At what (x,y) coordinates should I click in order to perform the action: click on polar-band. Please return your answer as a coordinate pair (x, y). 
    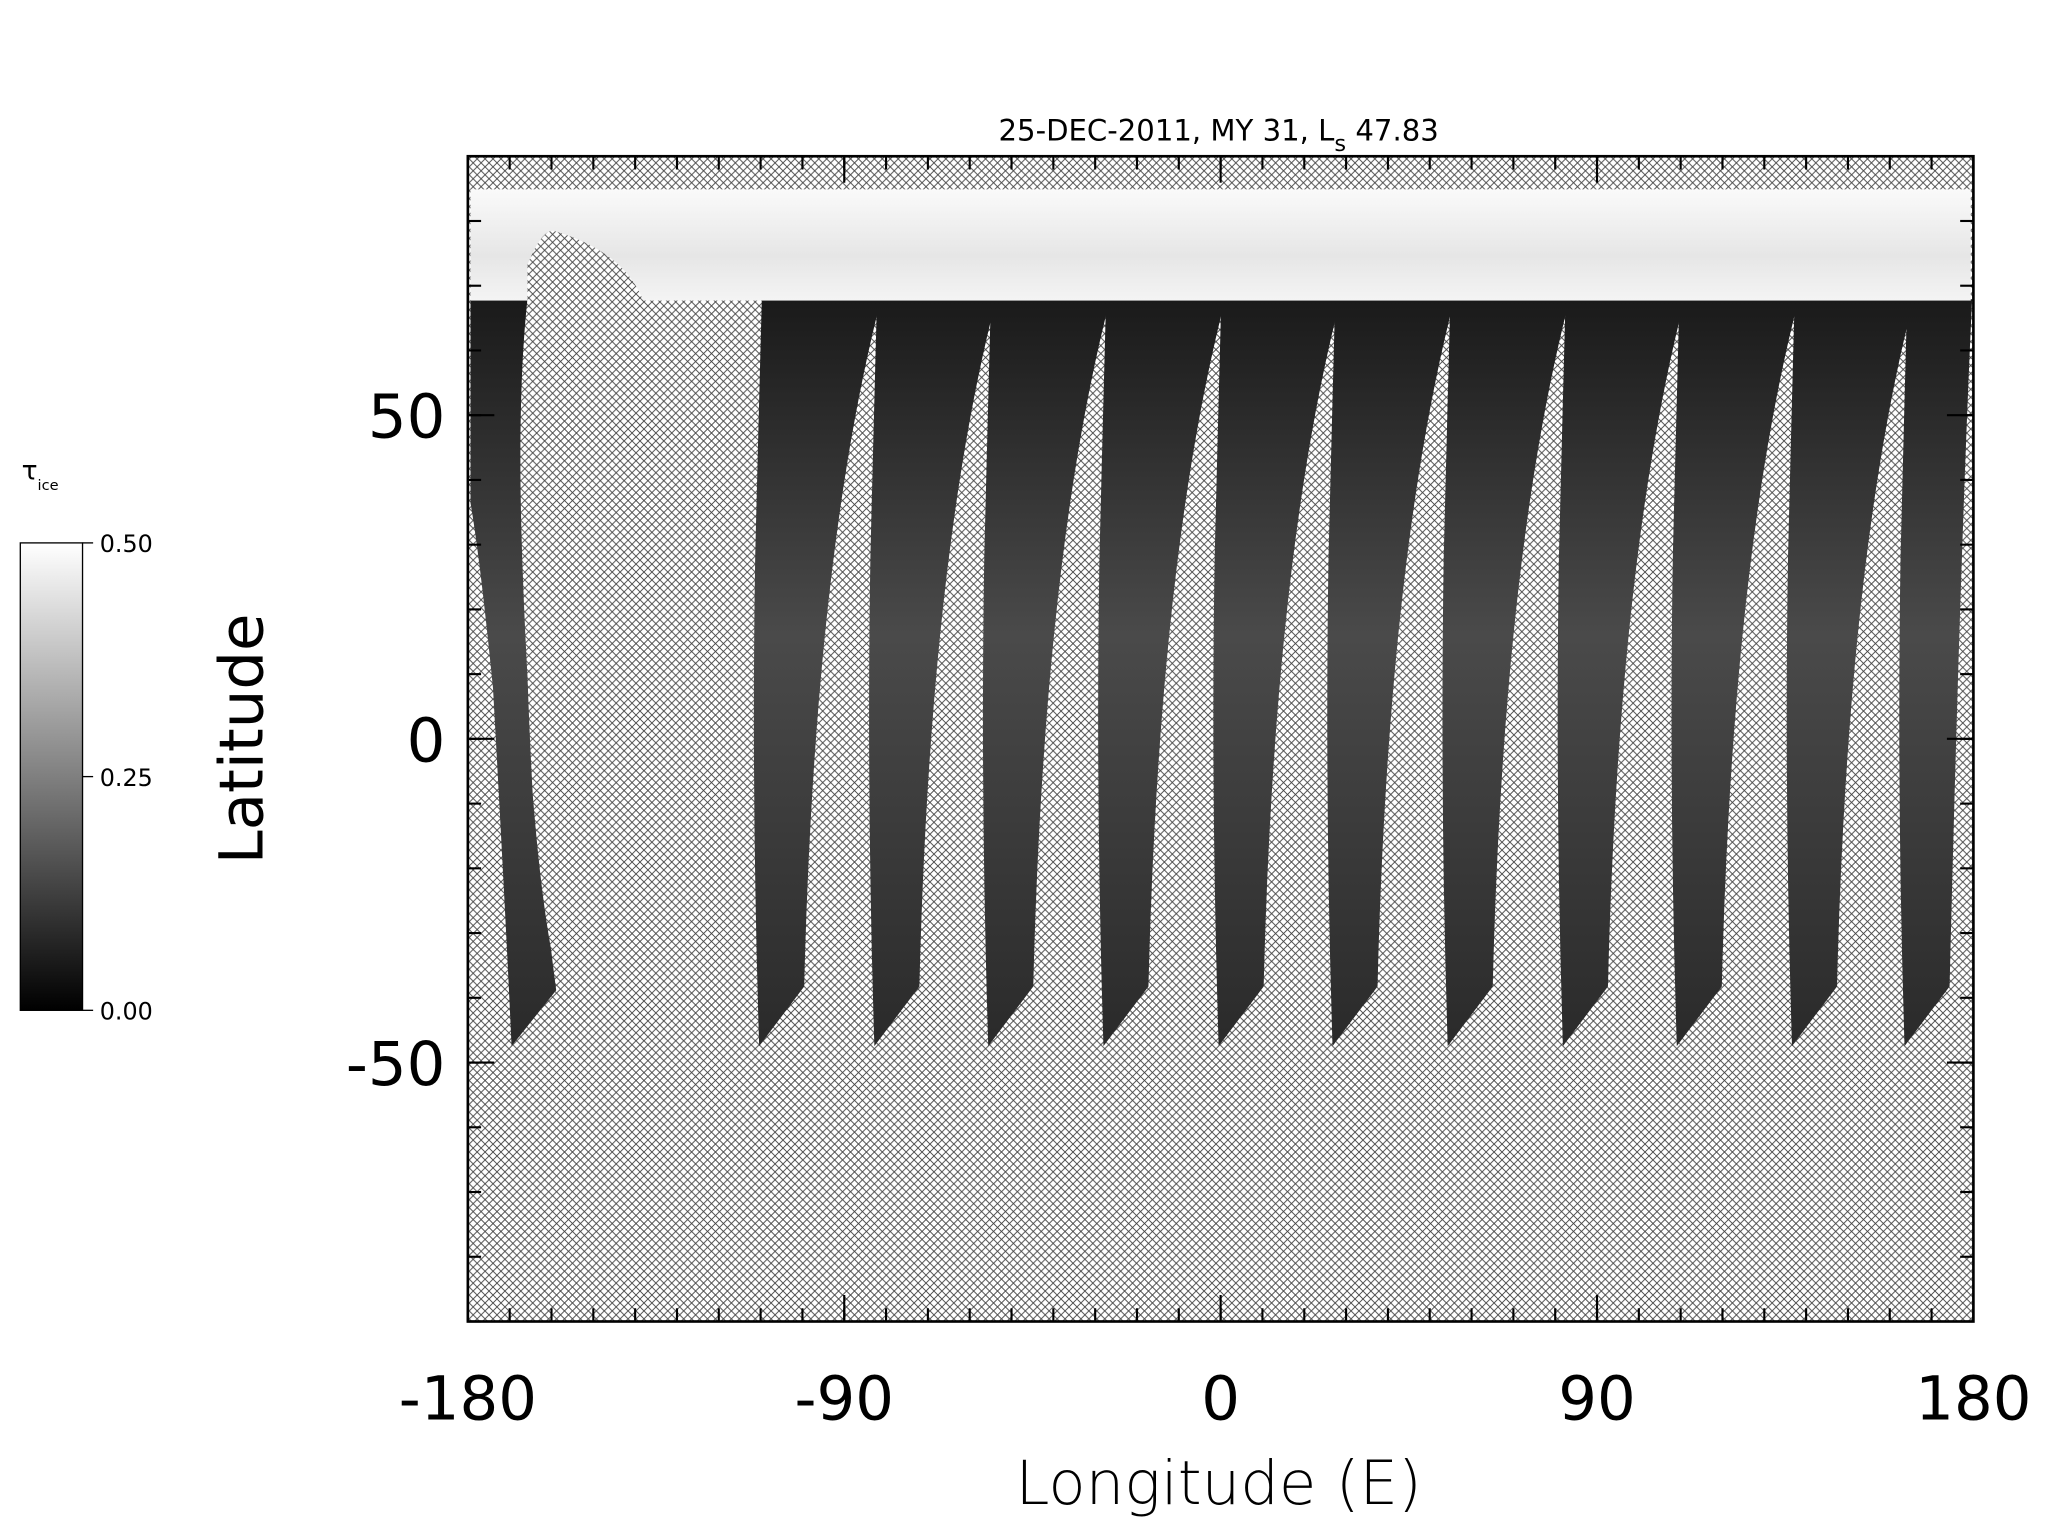
    Looking at the image, I should click on (1220, 245).